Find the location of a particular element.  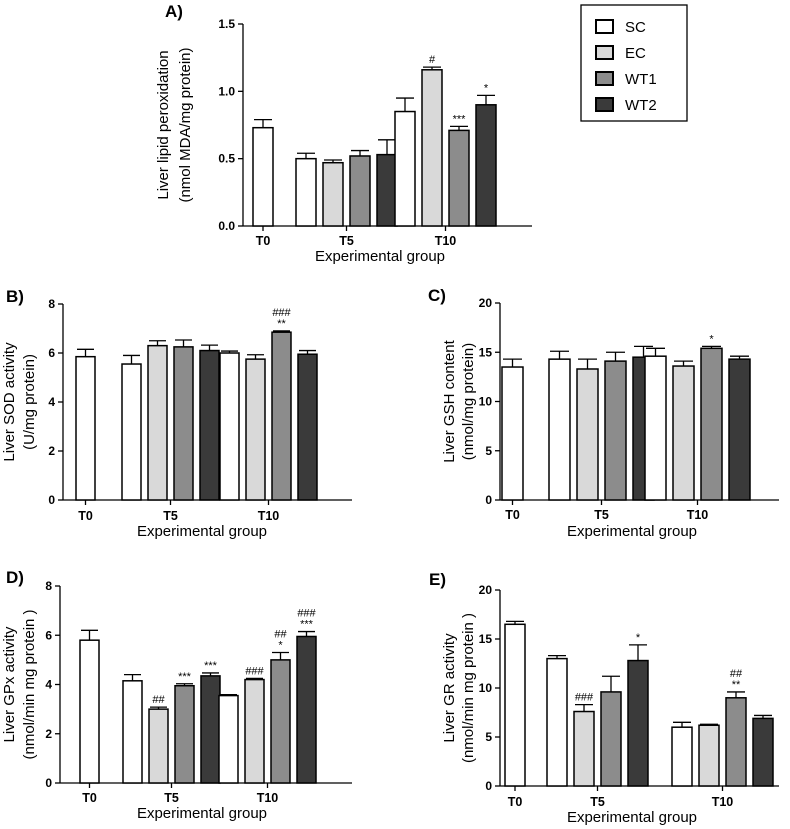

y-tick-label: 10 is located at coordinates (486, 402).